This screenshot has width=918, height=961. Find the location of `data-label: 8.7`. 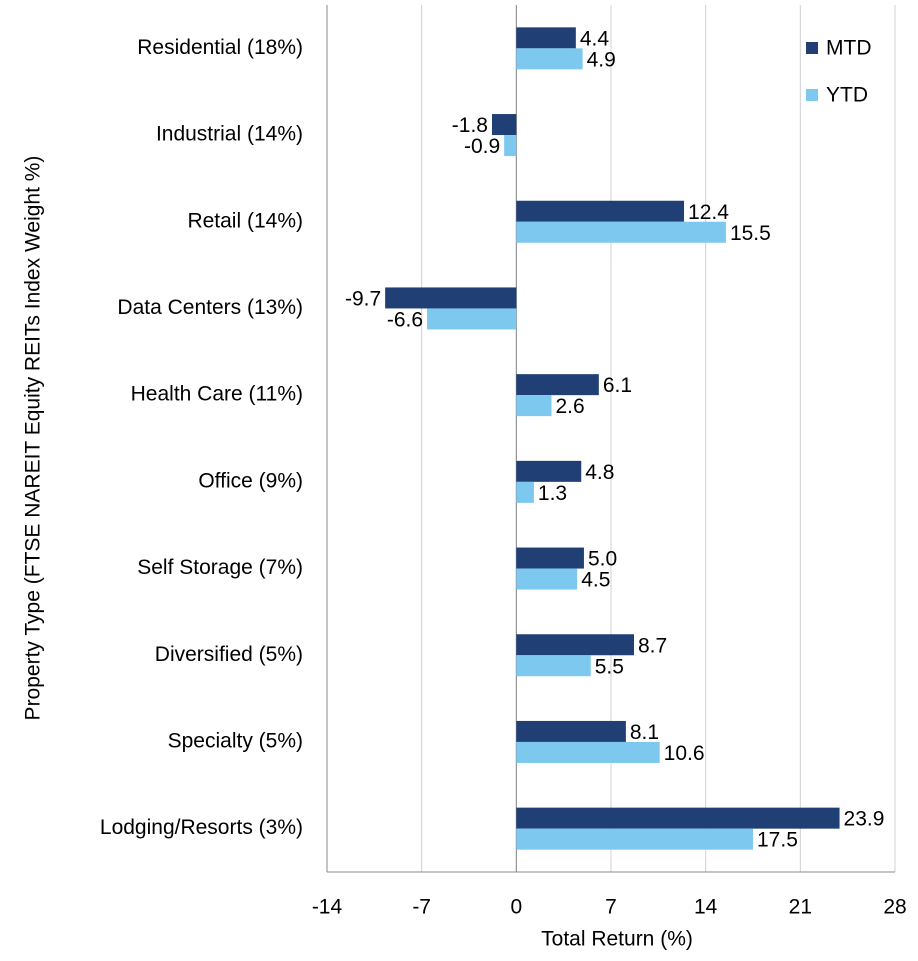

data-label: 8.7 is located at coordinates (652, 645).